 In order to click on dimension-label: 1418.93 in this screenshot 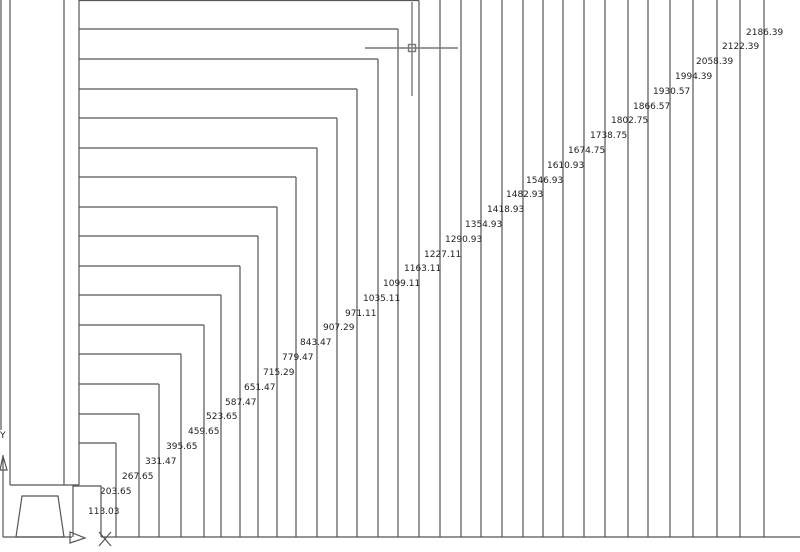, I will do `click(505, 210)`.